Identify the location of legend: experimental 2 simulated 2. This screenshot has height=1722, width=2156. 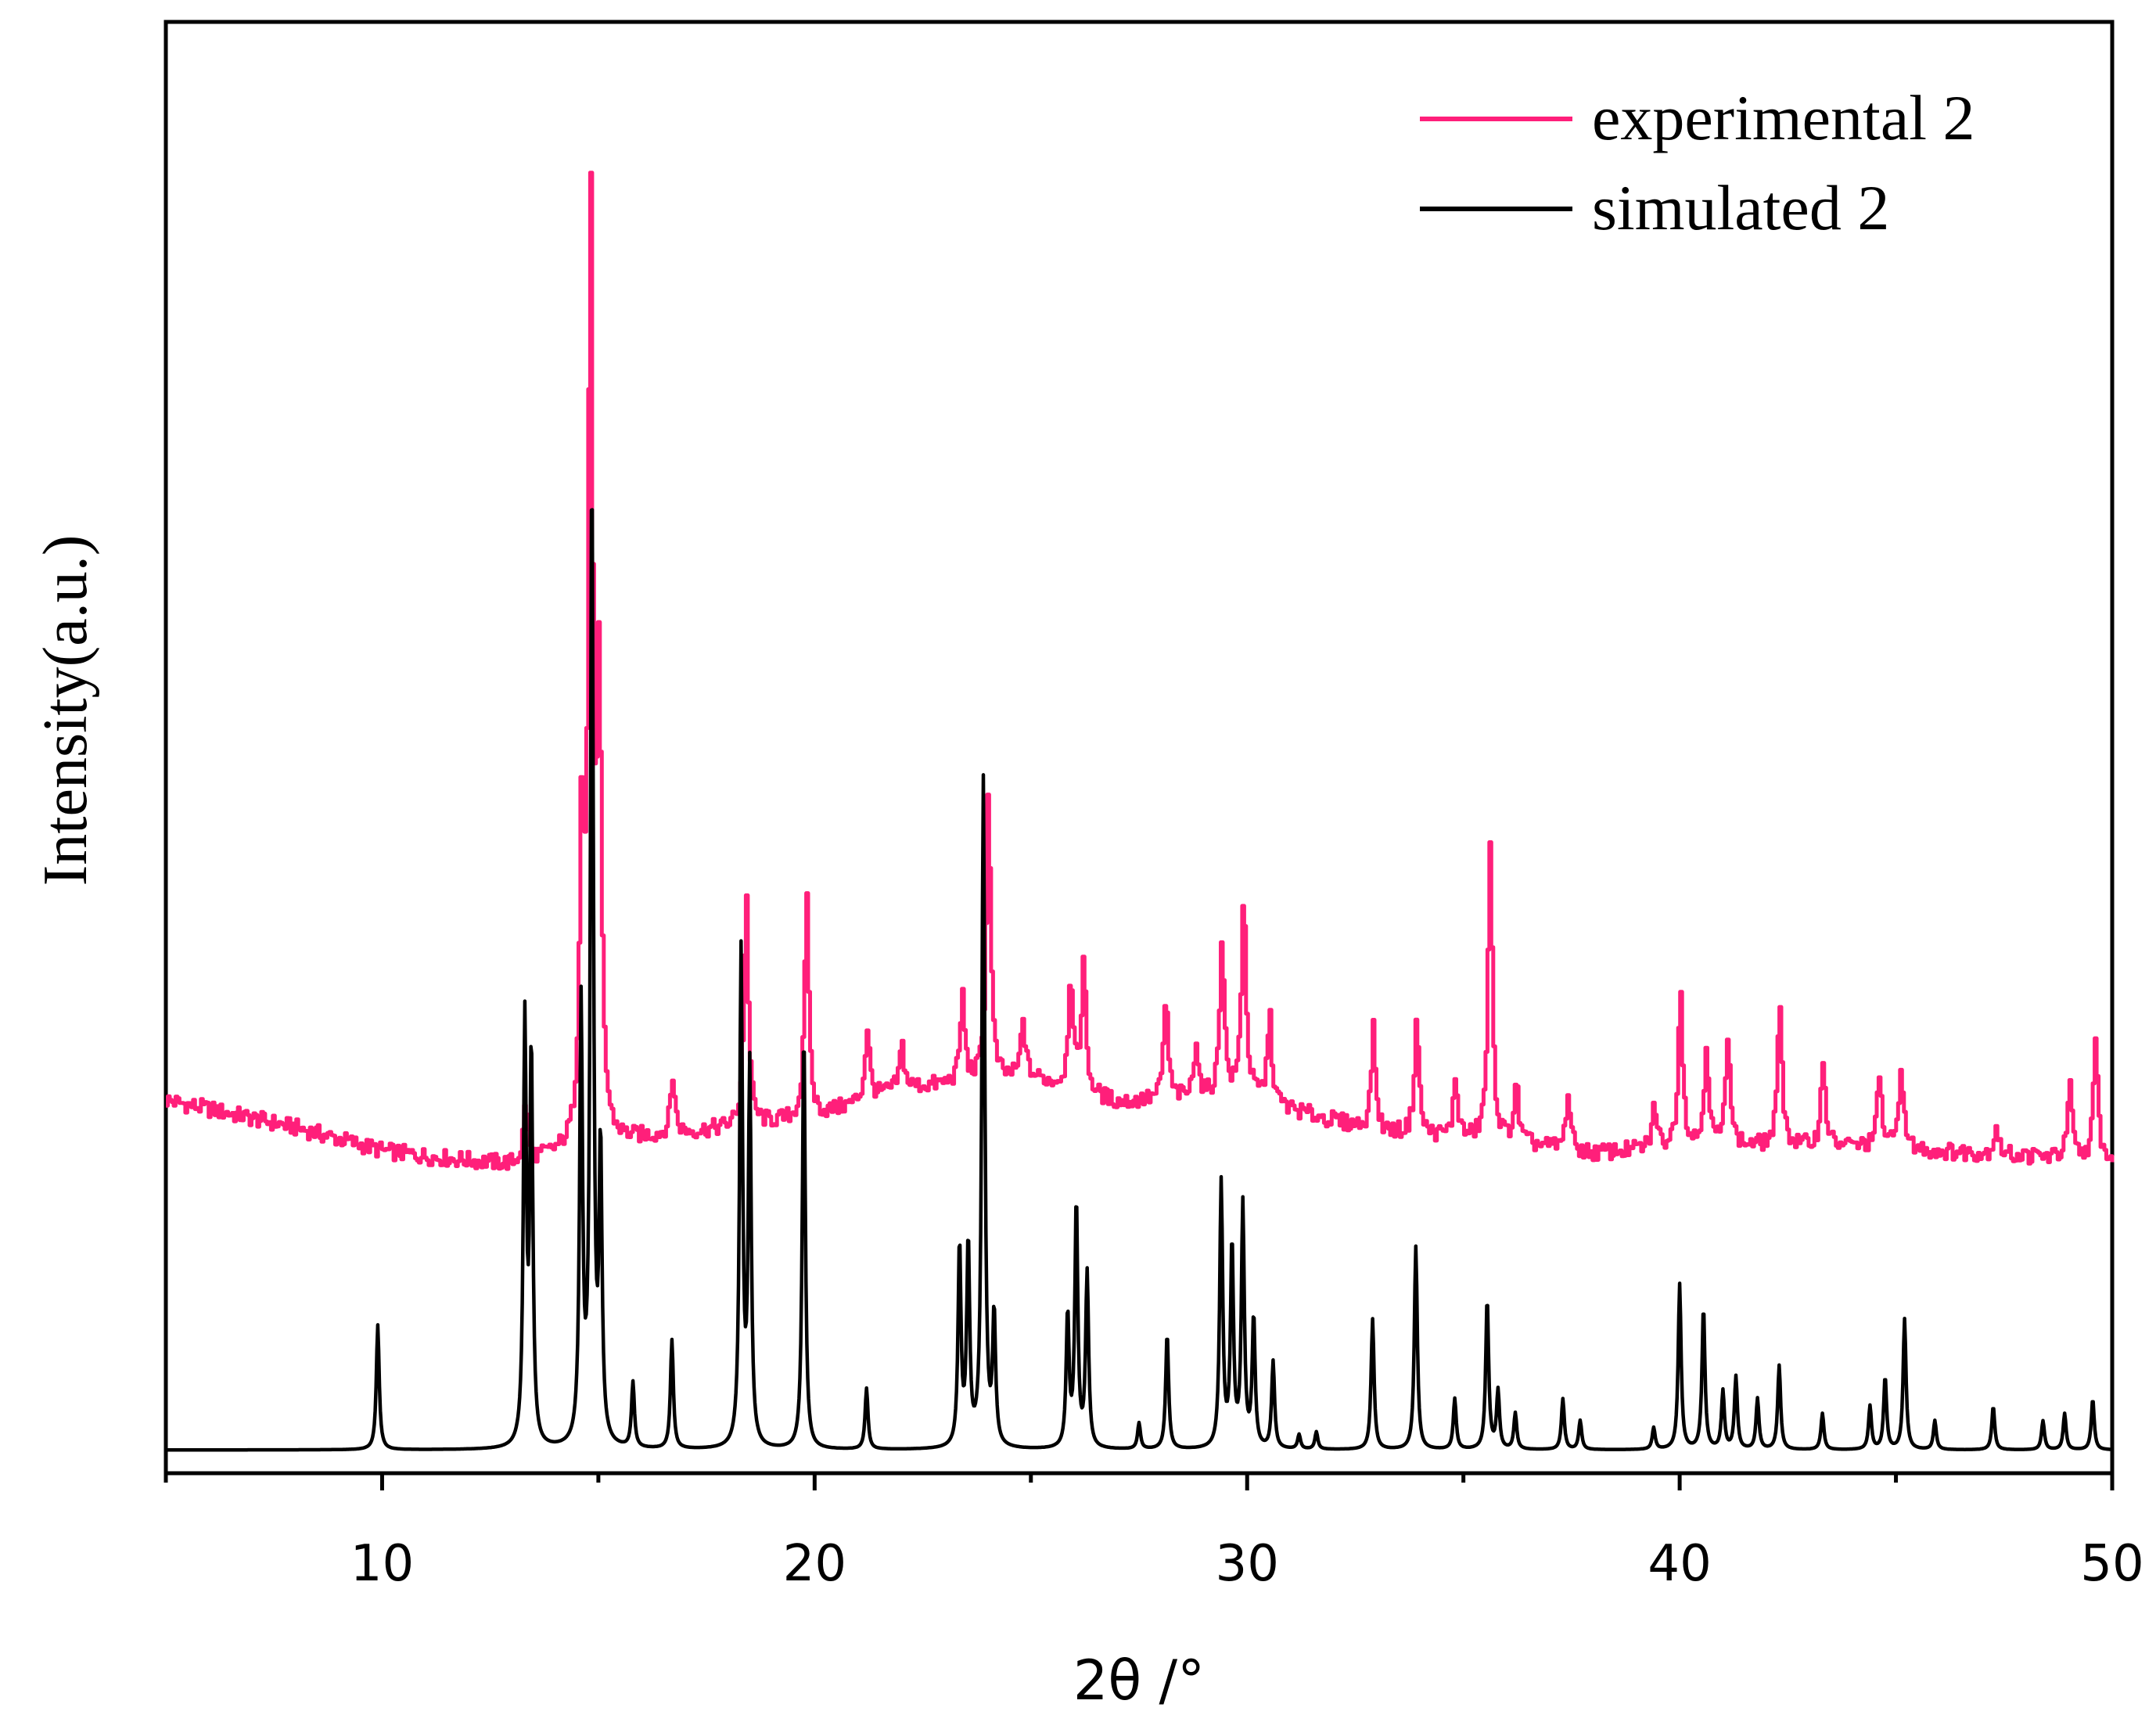
(1697, 162).